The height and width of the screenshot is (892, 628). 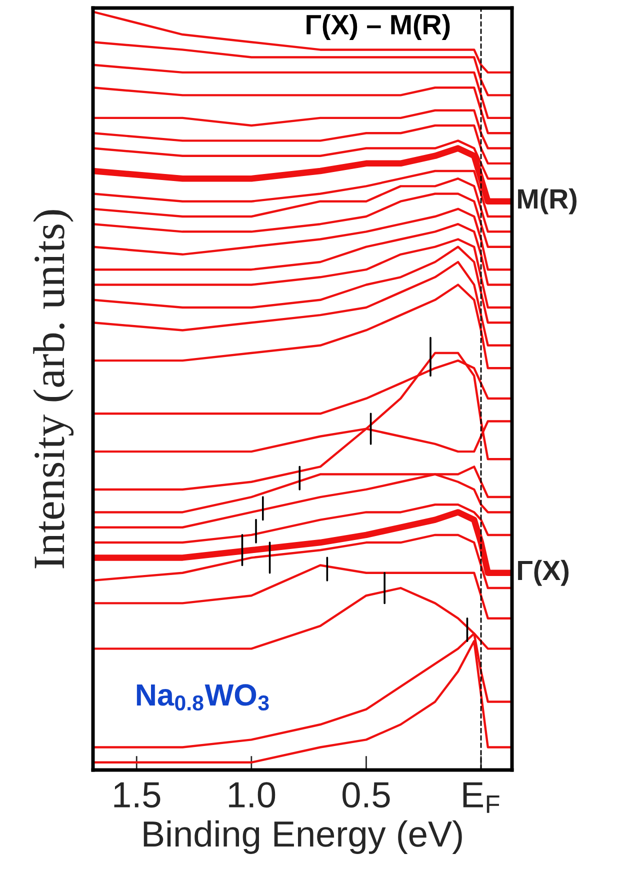 What do you see at coordinates (53, 389) in the screenshot?
I see `y-axis-title: Intensity (arb. units)` at bounding box center [53, 389].